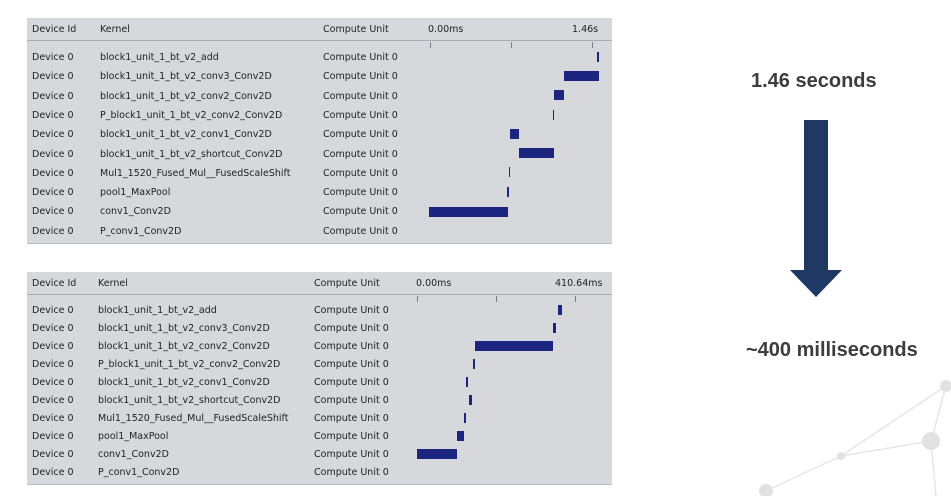  What do you see at coordinates (186, 96) in the screenshot?
I see `row-kernel-name: block1_unit_1_bt_v2_conv2_Conv2D` at bounding box center [186, 96].